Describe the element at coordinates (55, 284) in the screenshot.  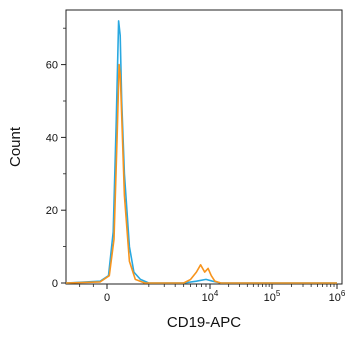
I see `y-tick-label: 0` at that location.